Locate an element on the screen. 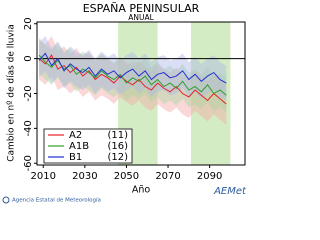 The height and width of the screenshot is (240, 320). legend-label: B1 is located at coordinates (75, 157).